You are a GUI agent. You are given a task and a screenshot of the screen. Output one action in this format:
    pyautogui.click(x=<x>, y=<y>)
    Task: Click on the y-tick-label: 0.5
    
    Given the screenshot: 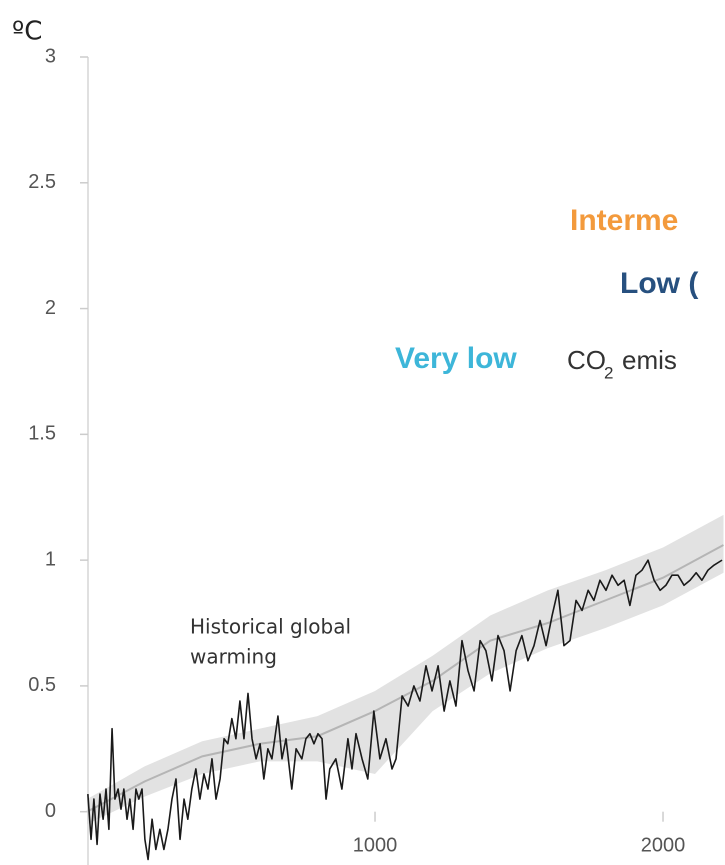 What is the action you would take?
    pyautogui.click(x=42, y=685)
    